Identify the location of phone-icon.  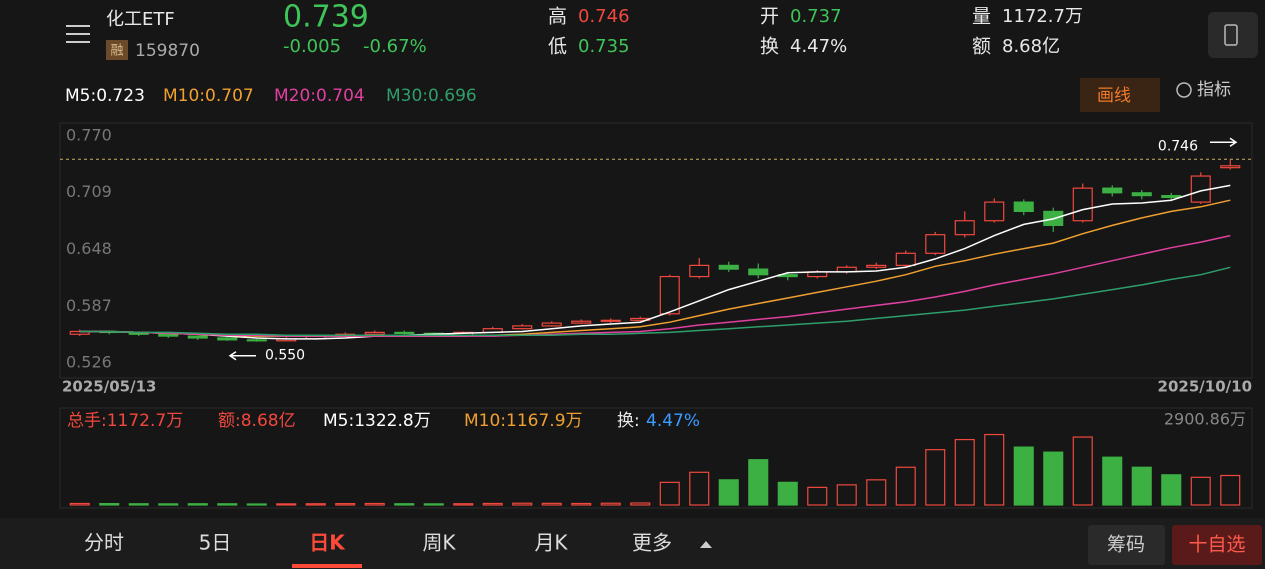
(1231, 35).